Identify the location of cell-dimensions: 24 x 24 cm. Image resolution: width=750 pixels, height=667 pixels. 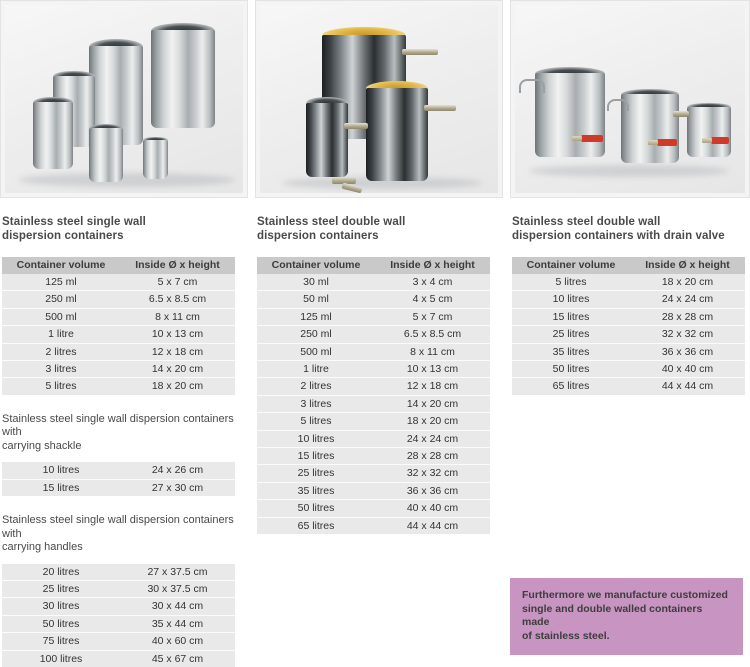
(687, 299).